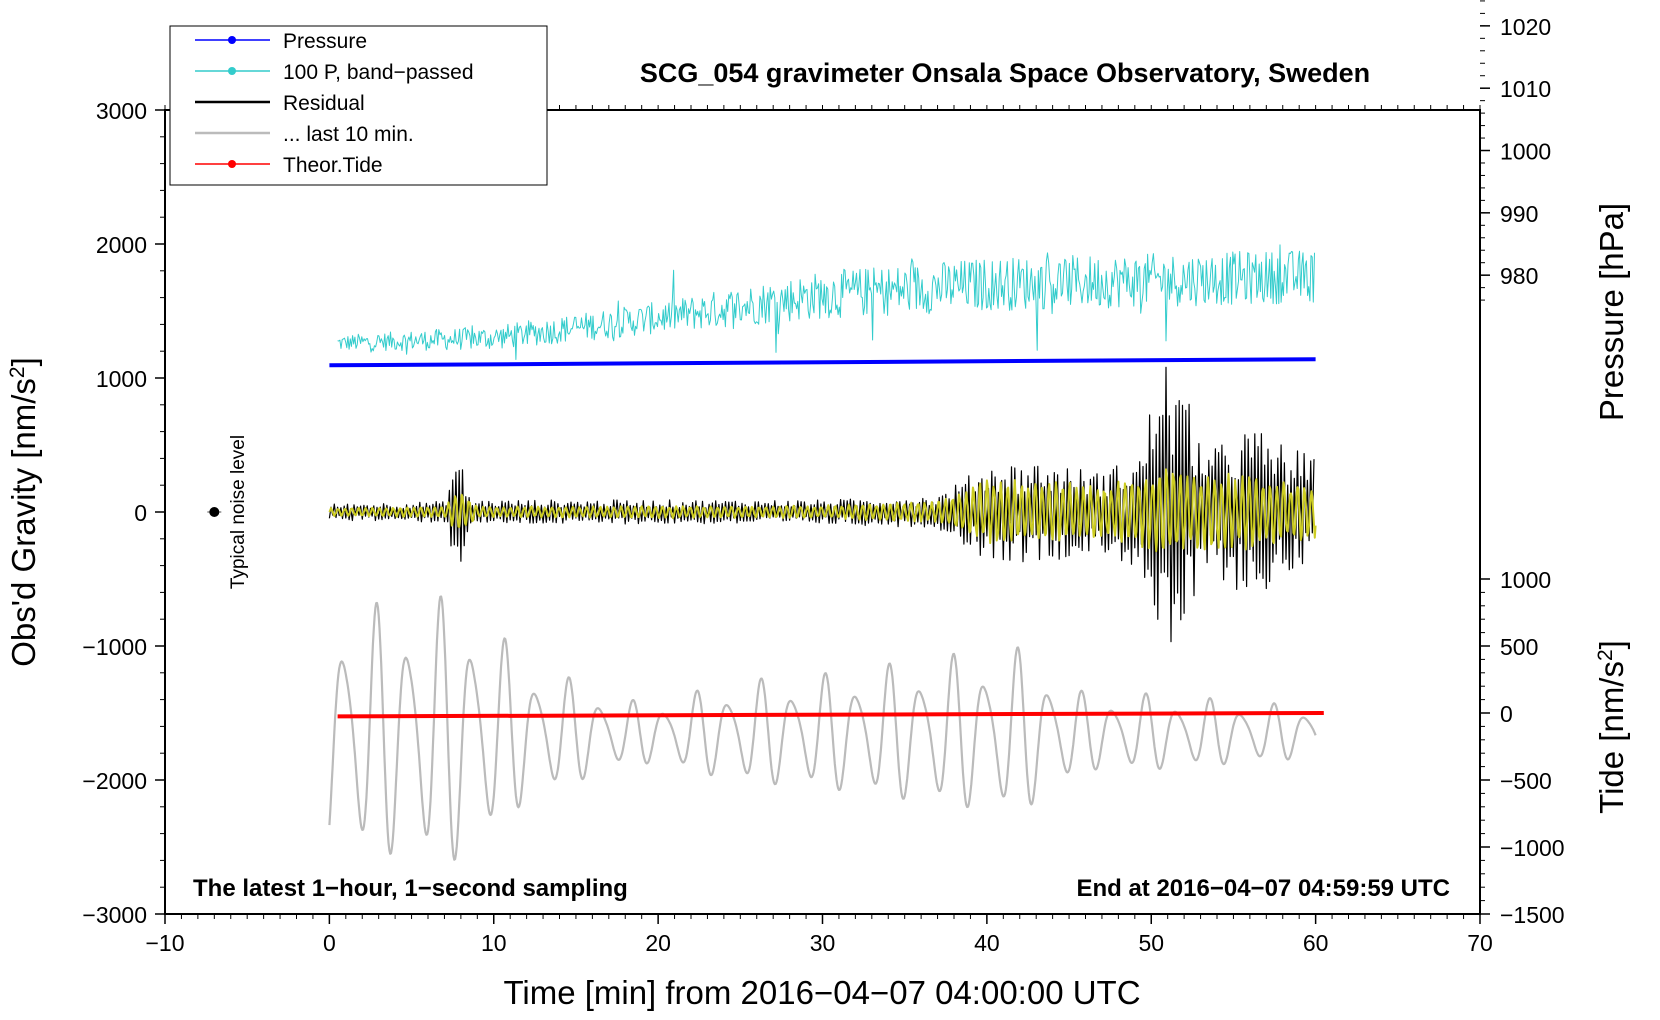  Describe the element at coordinates (1525, 580) in the screenshot. I see `tide-tick-label: 1000` at that location.